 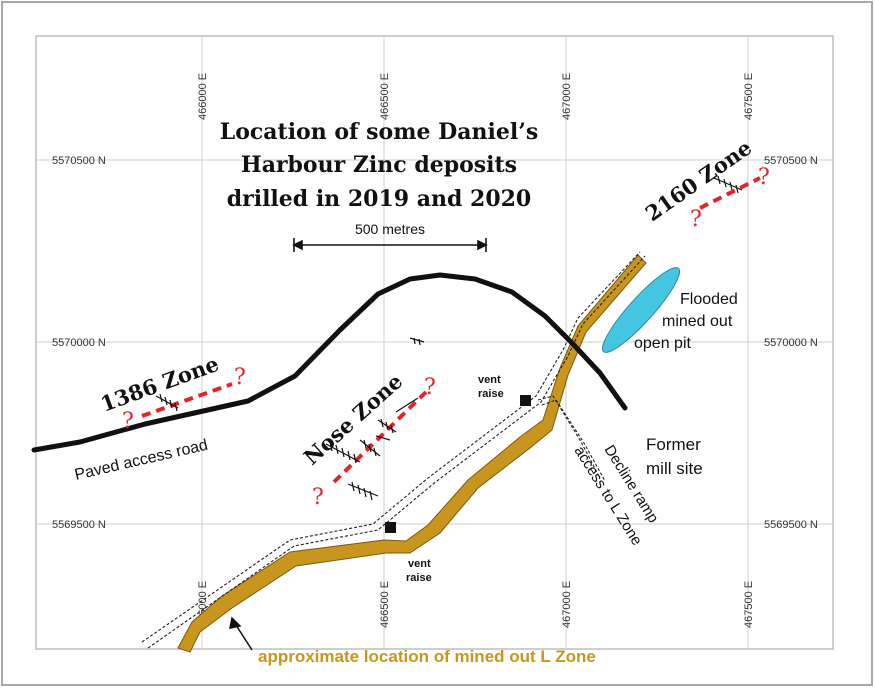 I want to click on flooded-pit-label: Flooded, so click(x=709, y=299).